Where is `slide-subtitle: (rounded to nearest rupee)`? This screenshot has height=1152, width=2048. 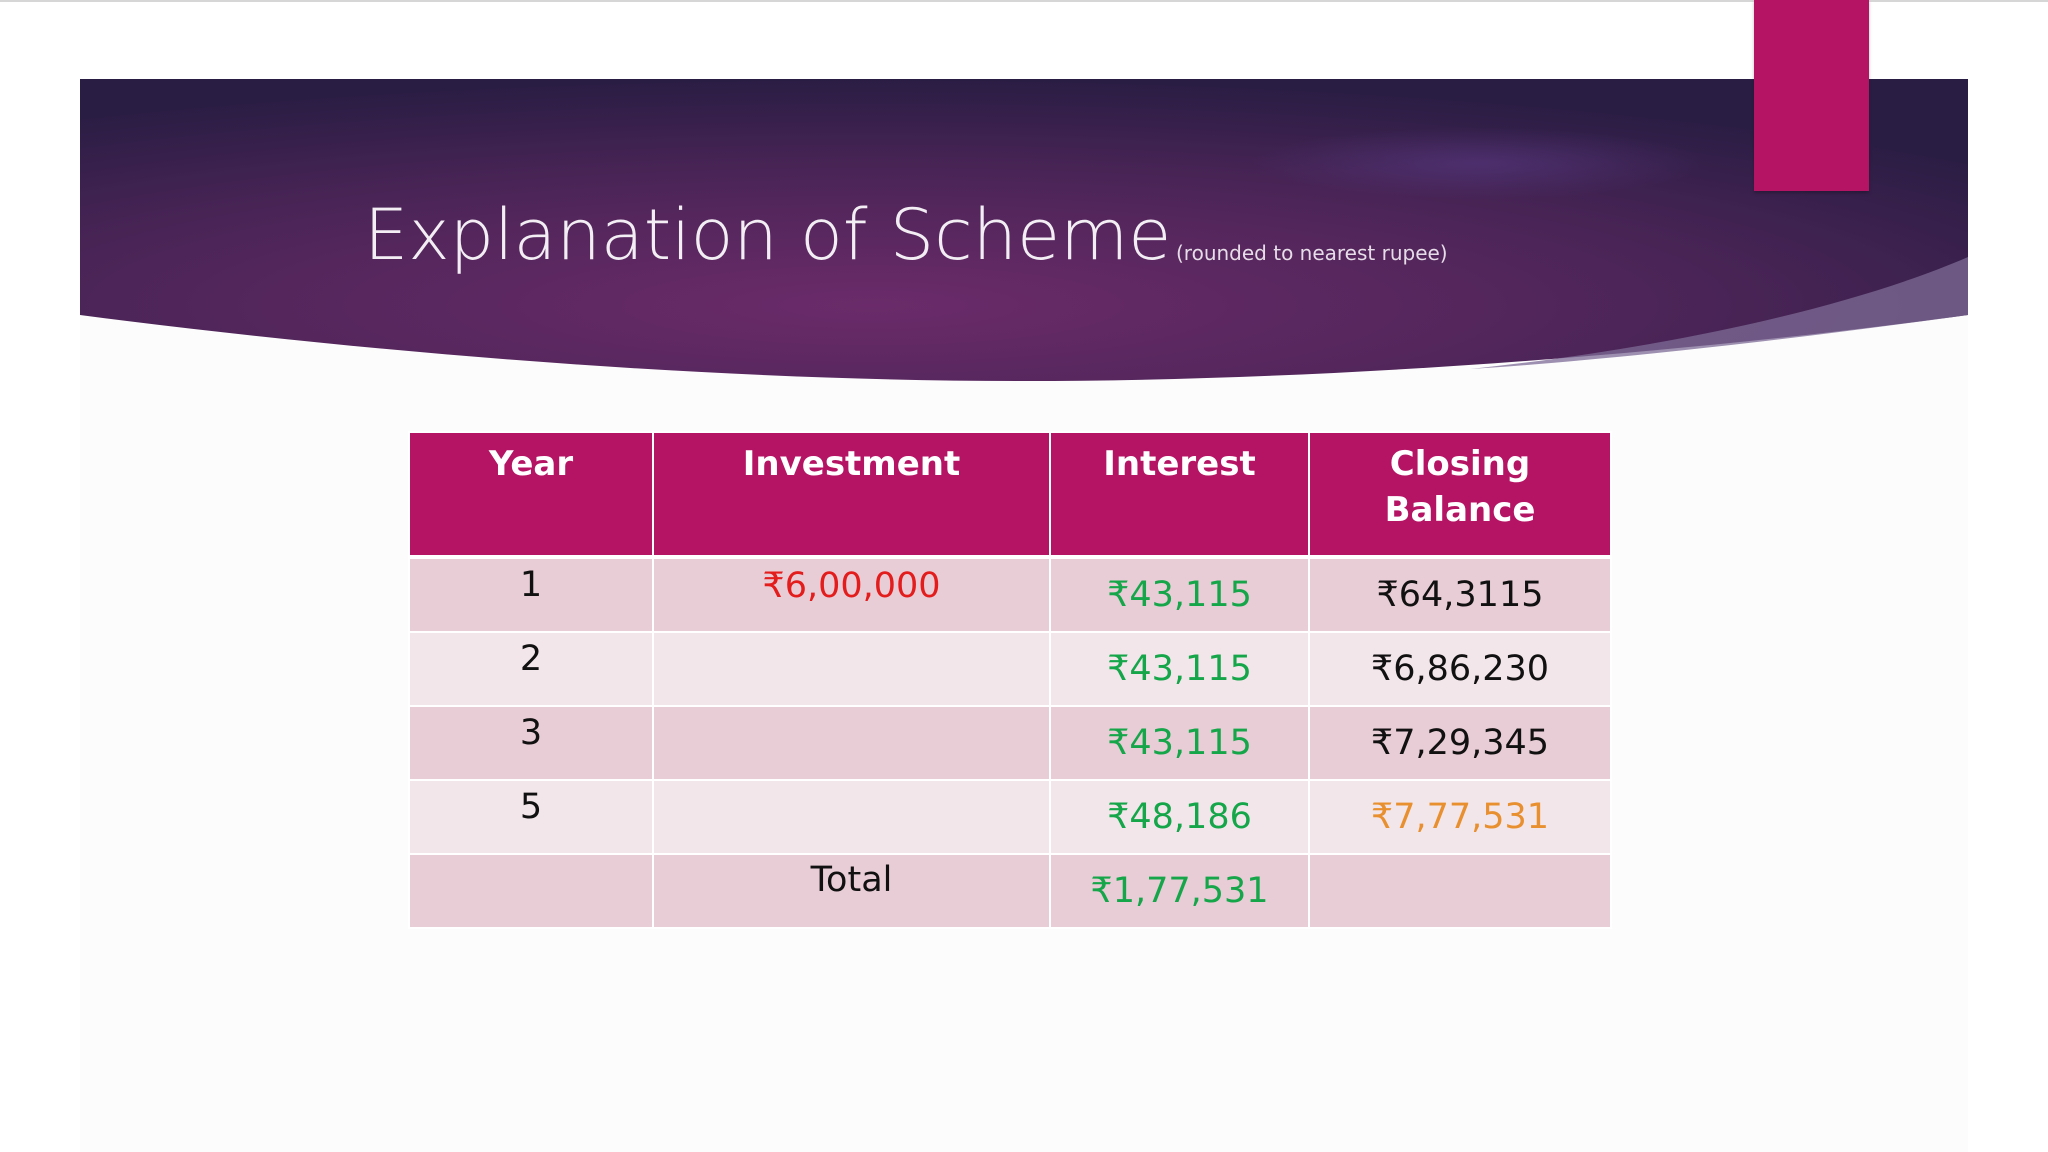
slide-subtitle: (rounded to nearest rupee) is located at coordinates (1312, 253).